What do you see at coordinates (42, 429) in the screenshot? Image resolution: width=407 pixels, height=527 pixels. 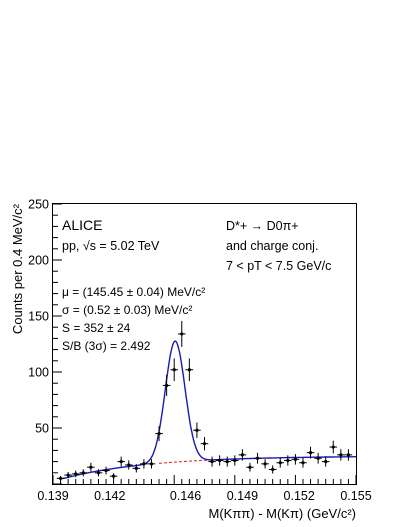 I see `y-tick-label: 50` at bounding box center [42, 429].